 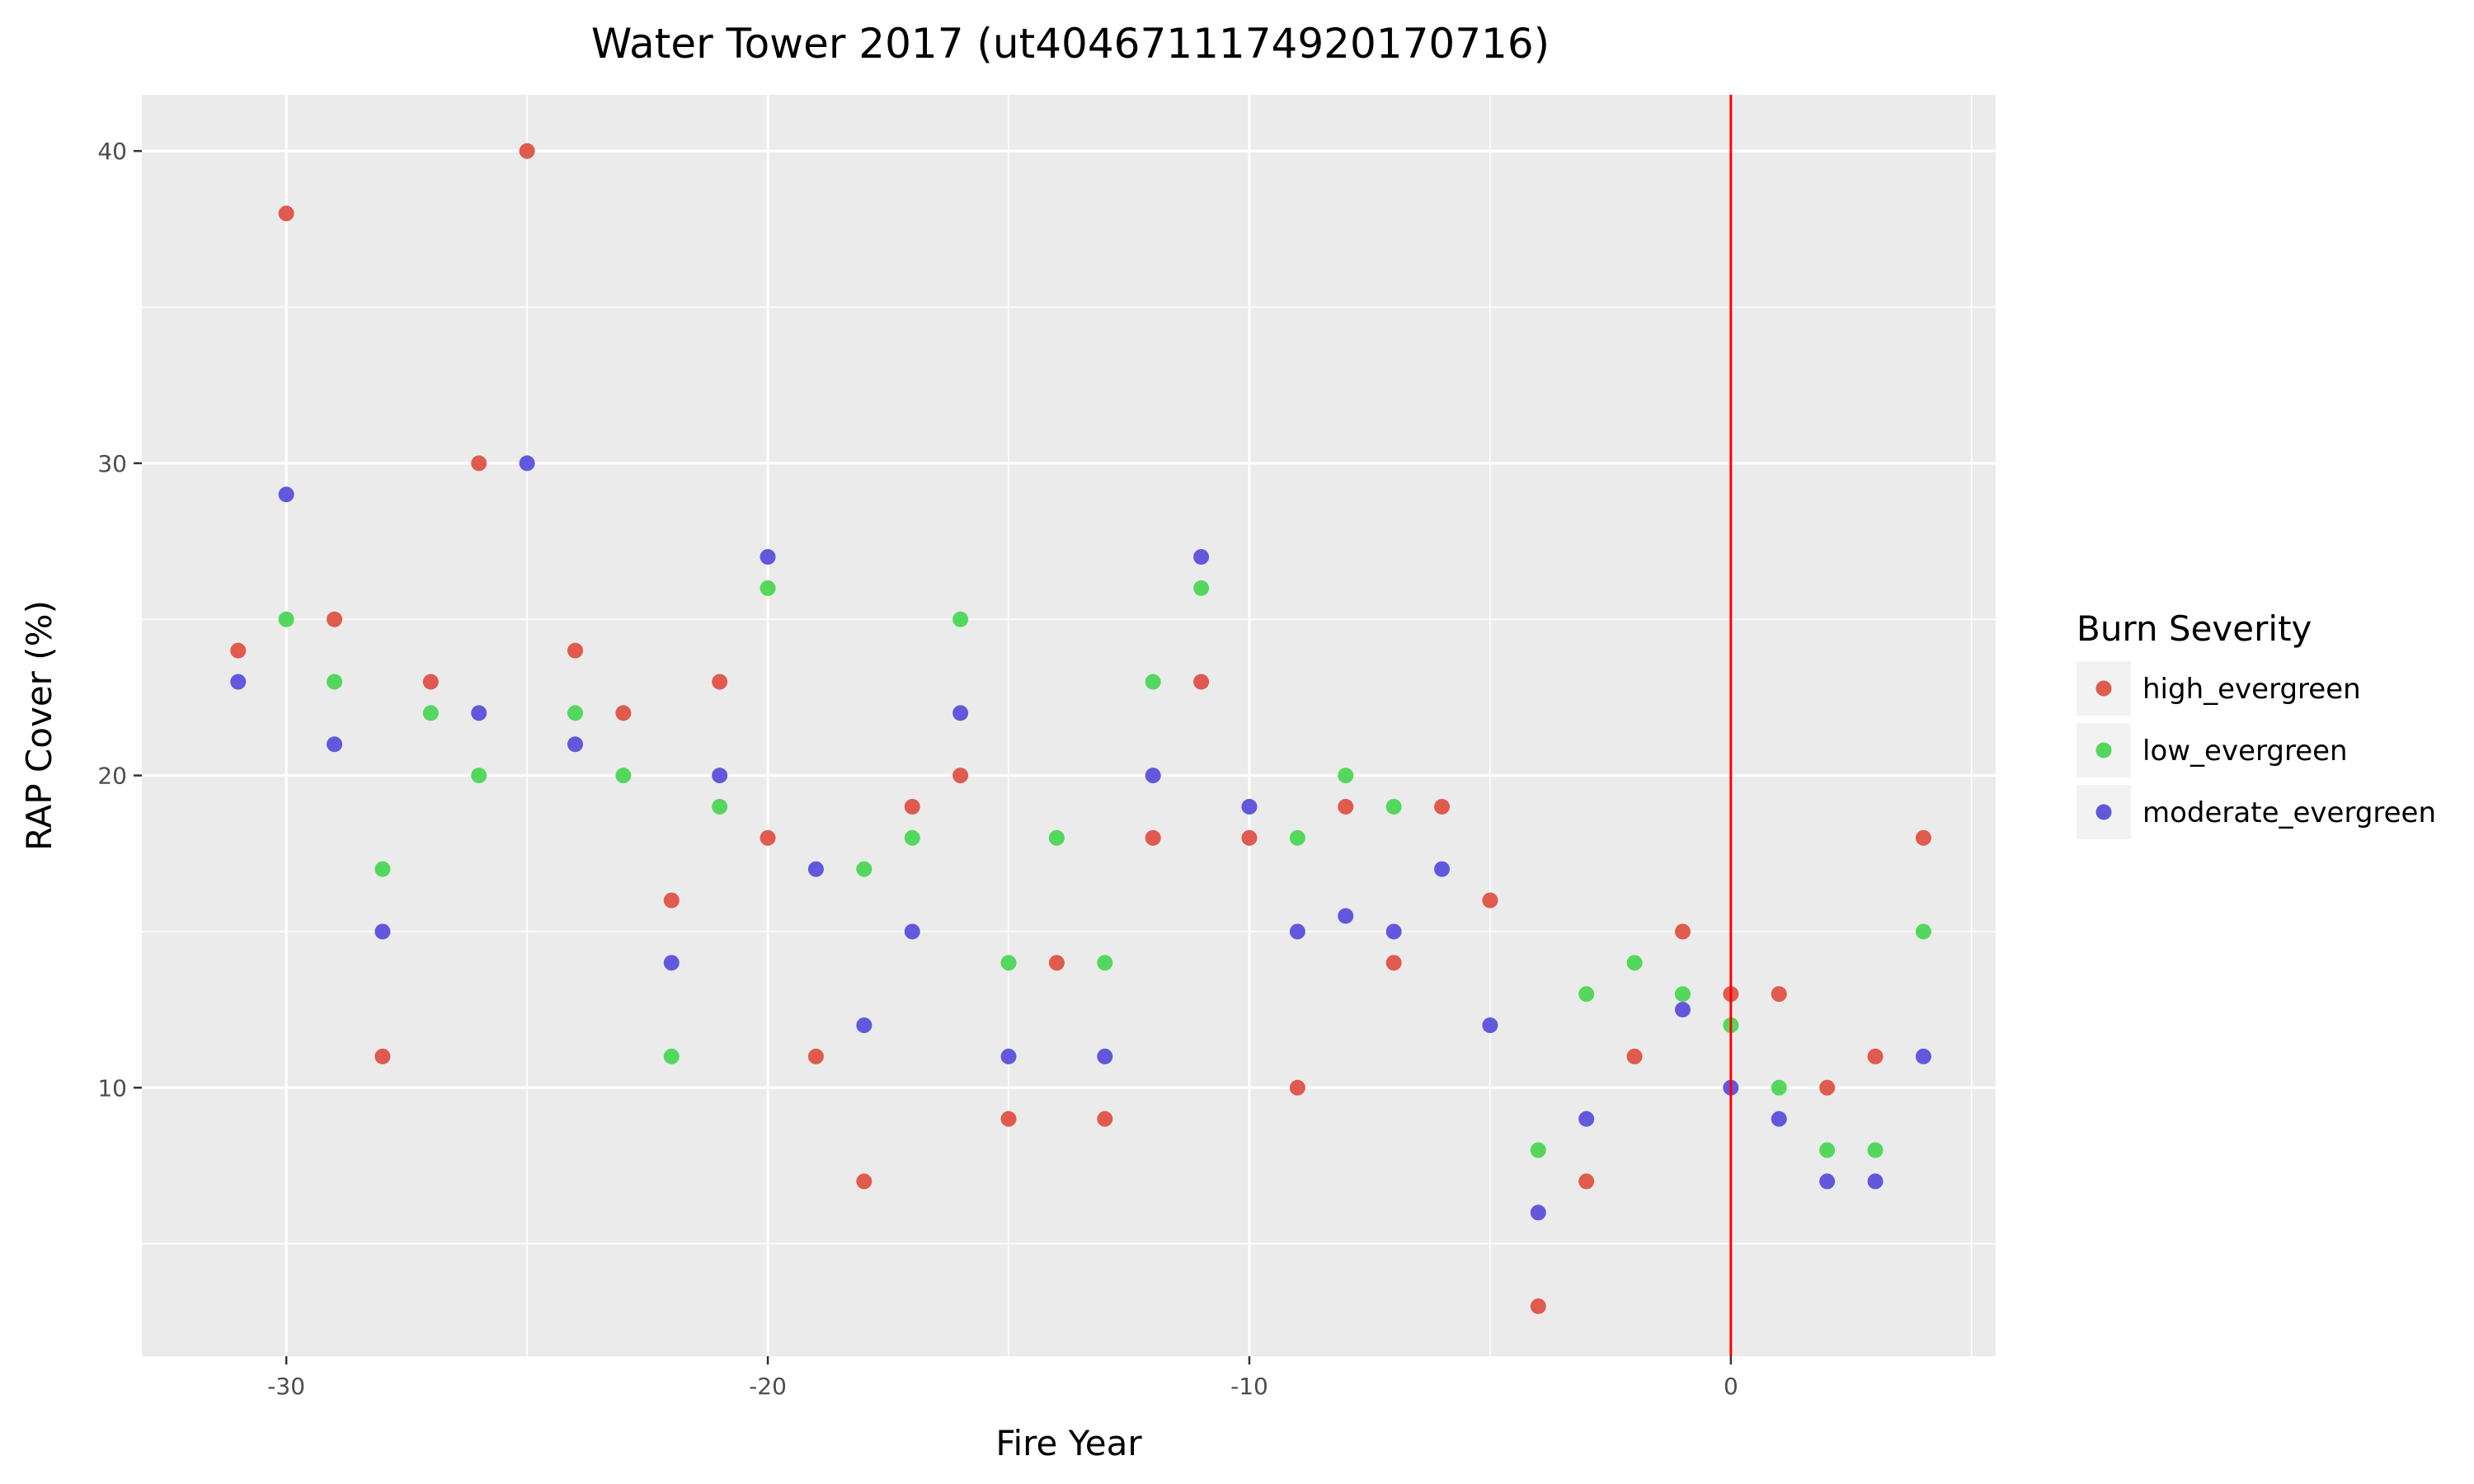 I want to click on x-axis-ticks: -30 -20 -10 0, so click(x=1002, y=1378).